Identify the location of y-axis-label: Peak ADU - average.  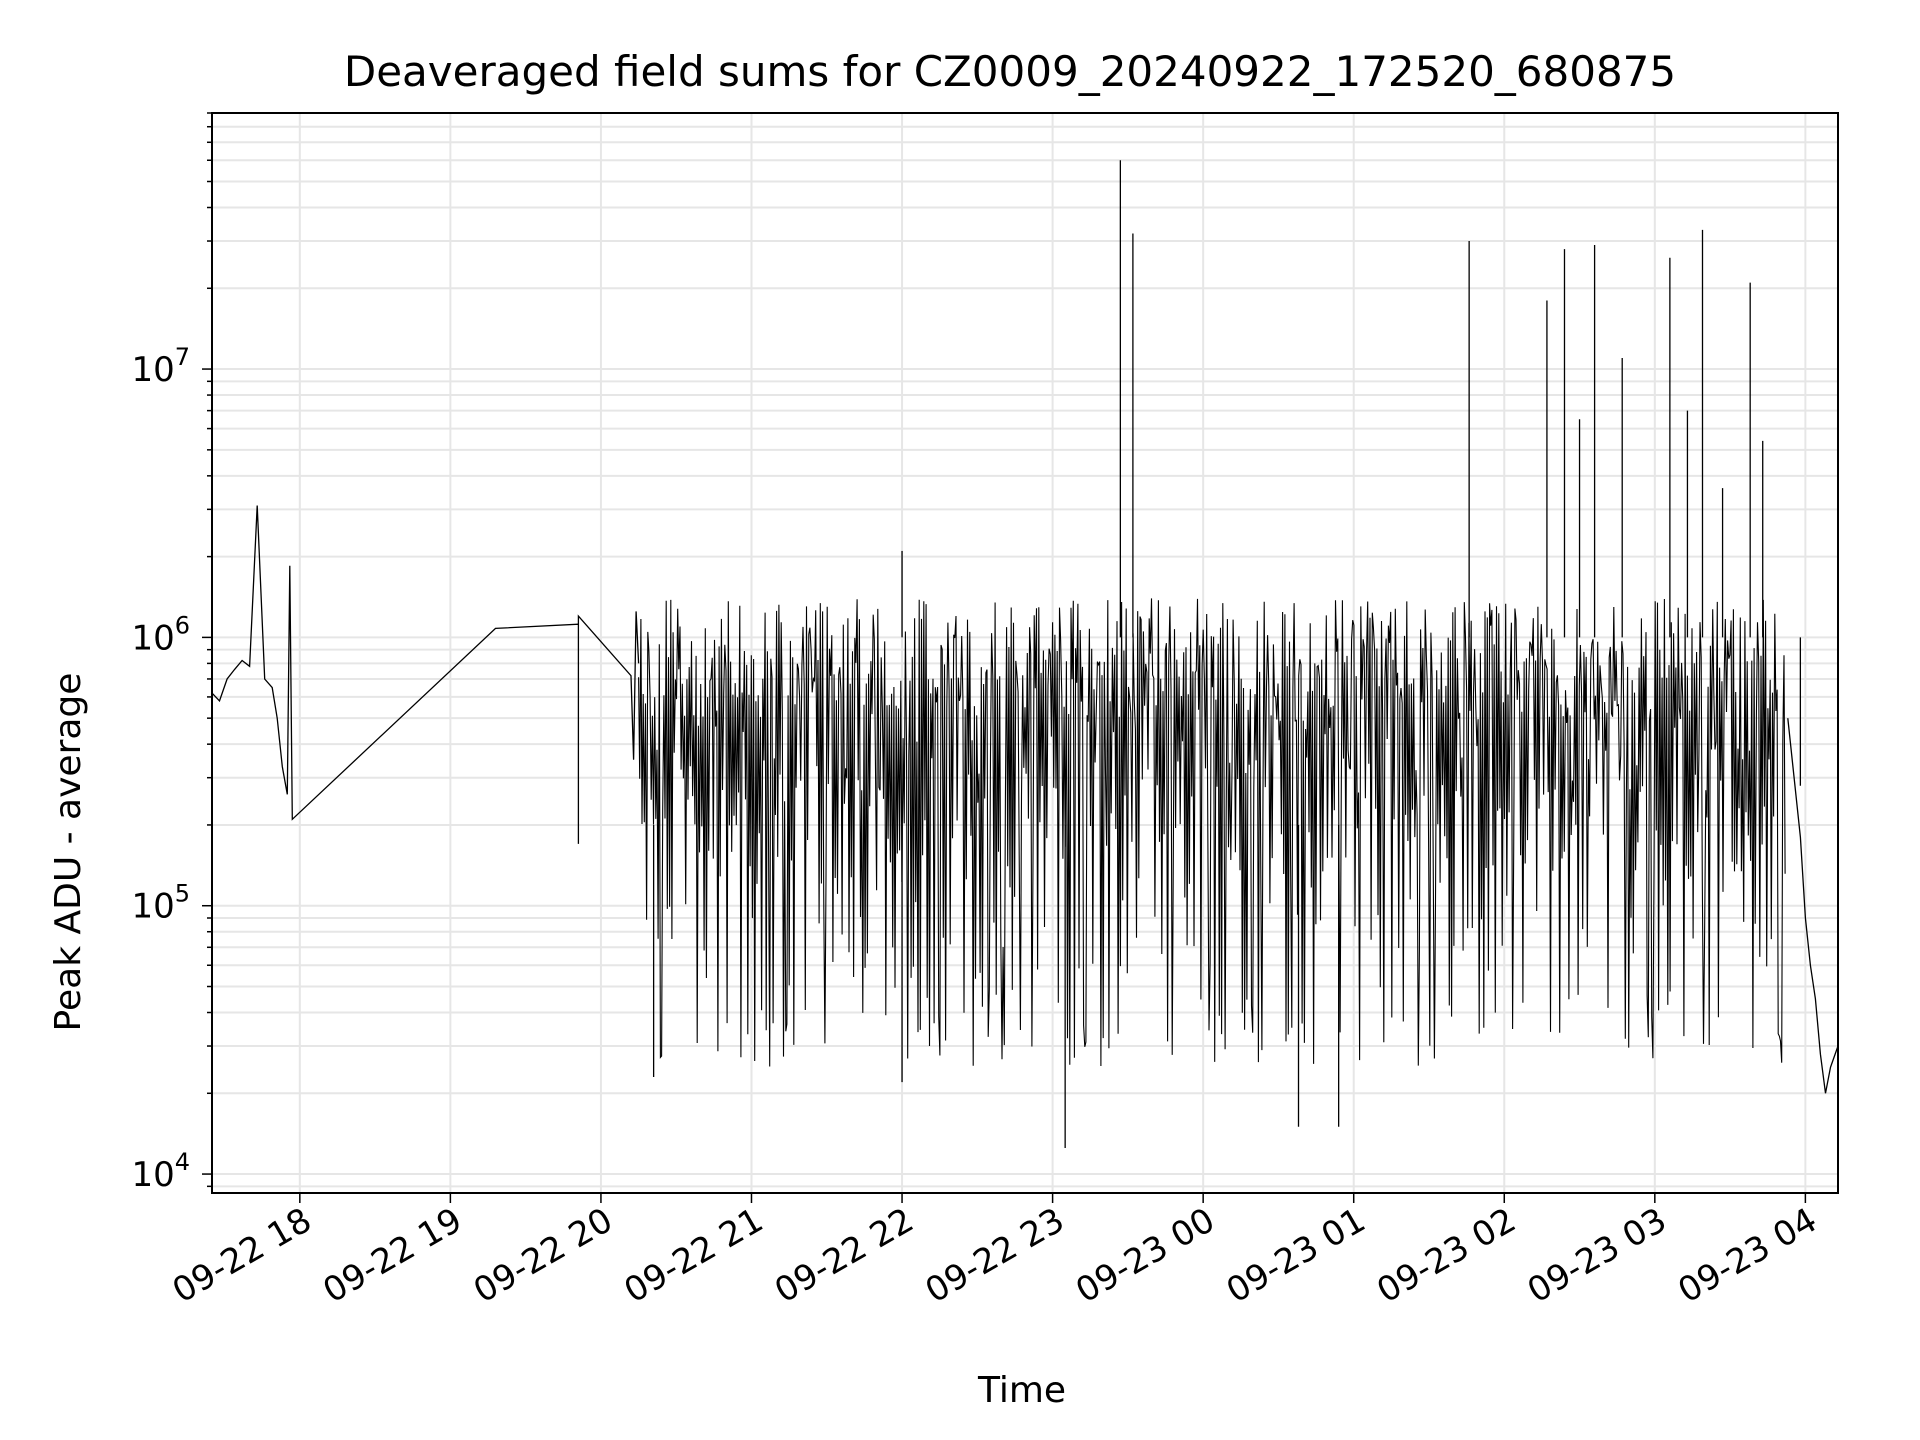
(68, 852).